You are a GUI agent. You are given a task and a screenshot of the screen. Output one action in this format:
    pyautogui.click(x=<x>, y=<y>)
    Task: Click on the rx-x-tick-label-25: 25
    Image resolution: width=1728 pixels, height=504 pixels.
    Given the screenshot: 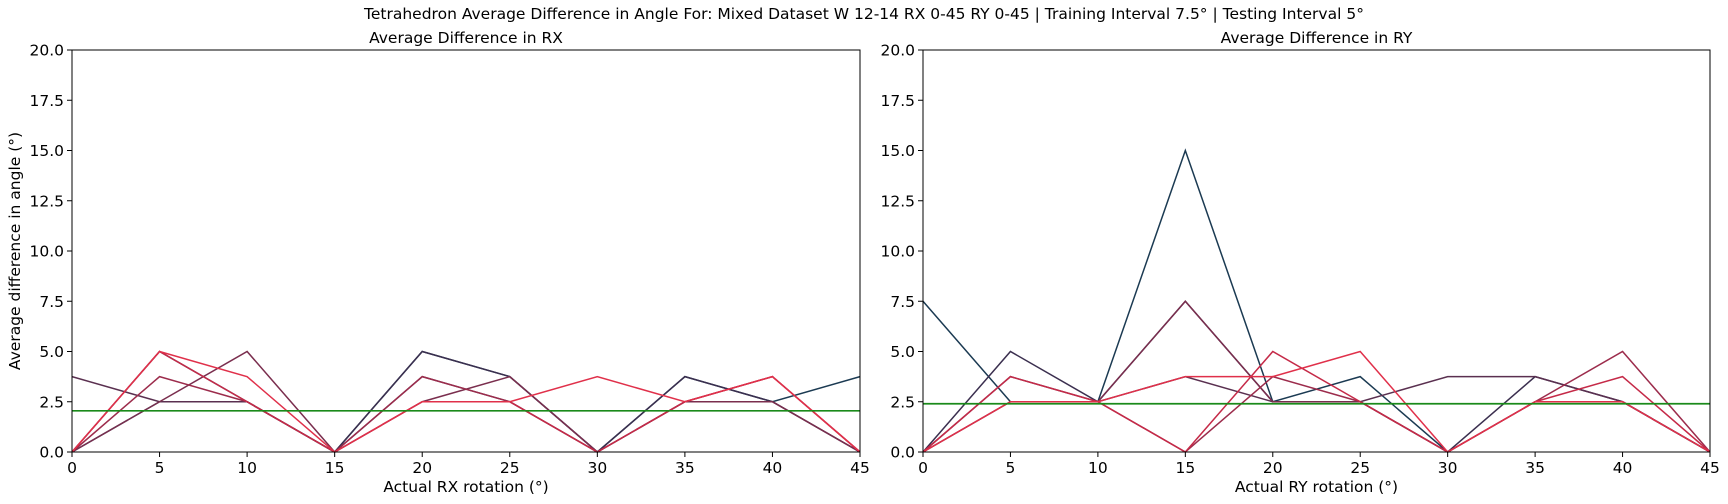 What is the action you would take?
    pyautogui.click(x=510, y=468)
    